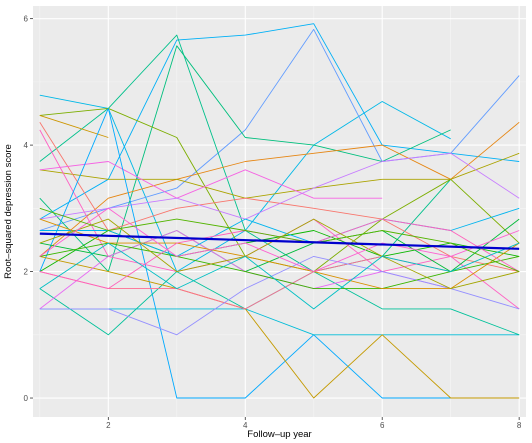 This screenshot has height=443, width=532. What do you see at coordinates (314, 423) in the screenshot?
I see `x-axis-ticks: 2 4 6 8` at bounding box center [314, 423].